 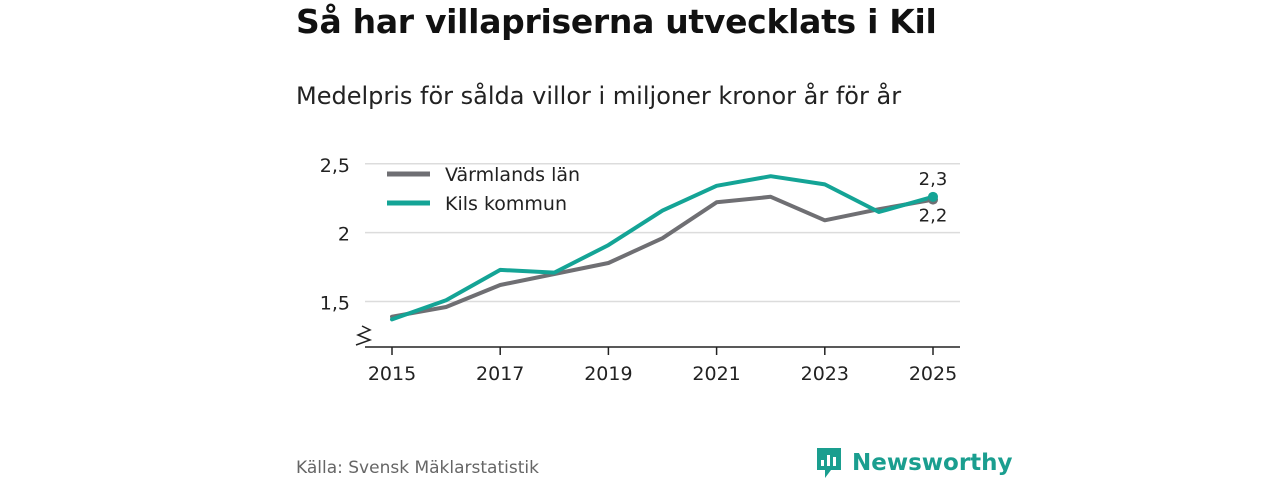 What do you see at coordinates (829, 463) in the screenshot?
I see `newsworthy-logo-icon` at bounding box center [829, 463].